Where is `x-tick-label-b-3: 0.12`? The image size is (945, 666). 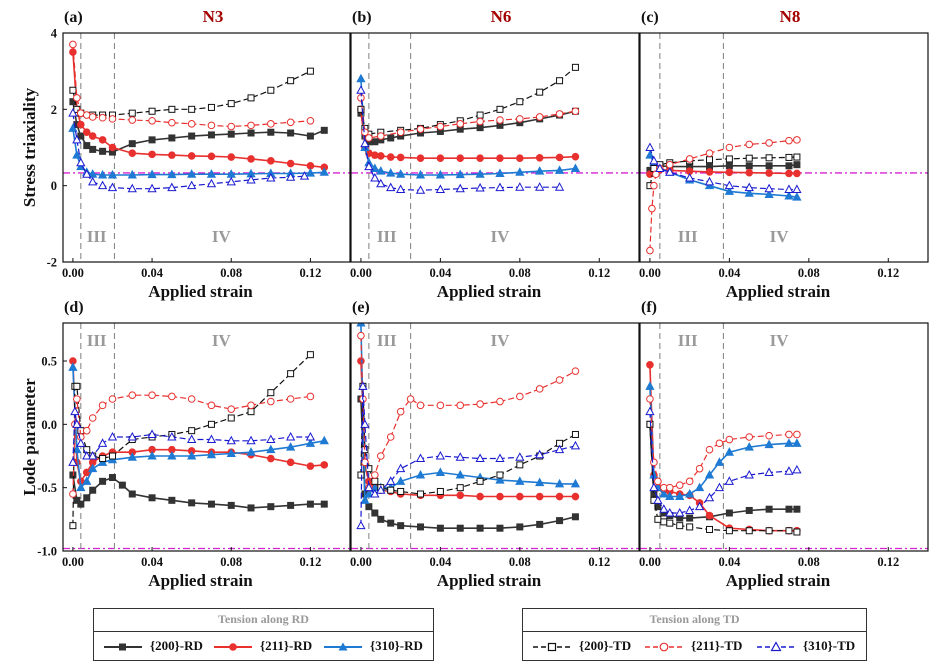
x-tick-label-b-3: 0.12 is located at coordinates (599, 273).